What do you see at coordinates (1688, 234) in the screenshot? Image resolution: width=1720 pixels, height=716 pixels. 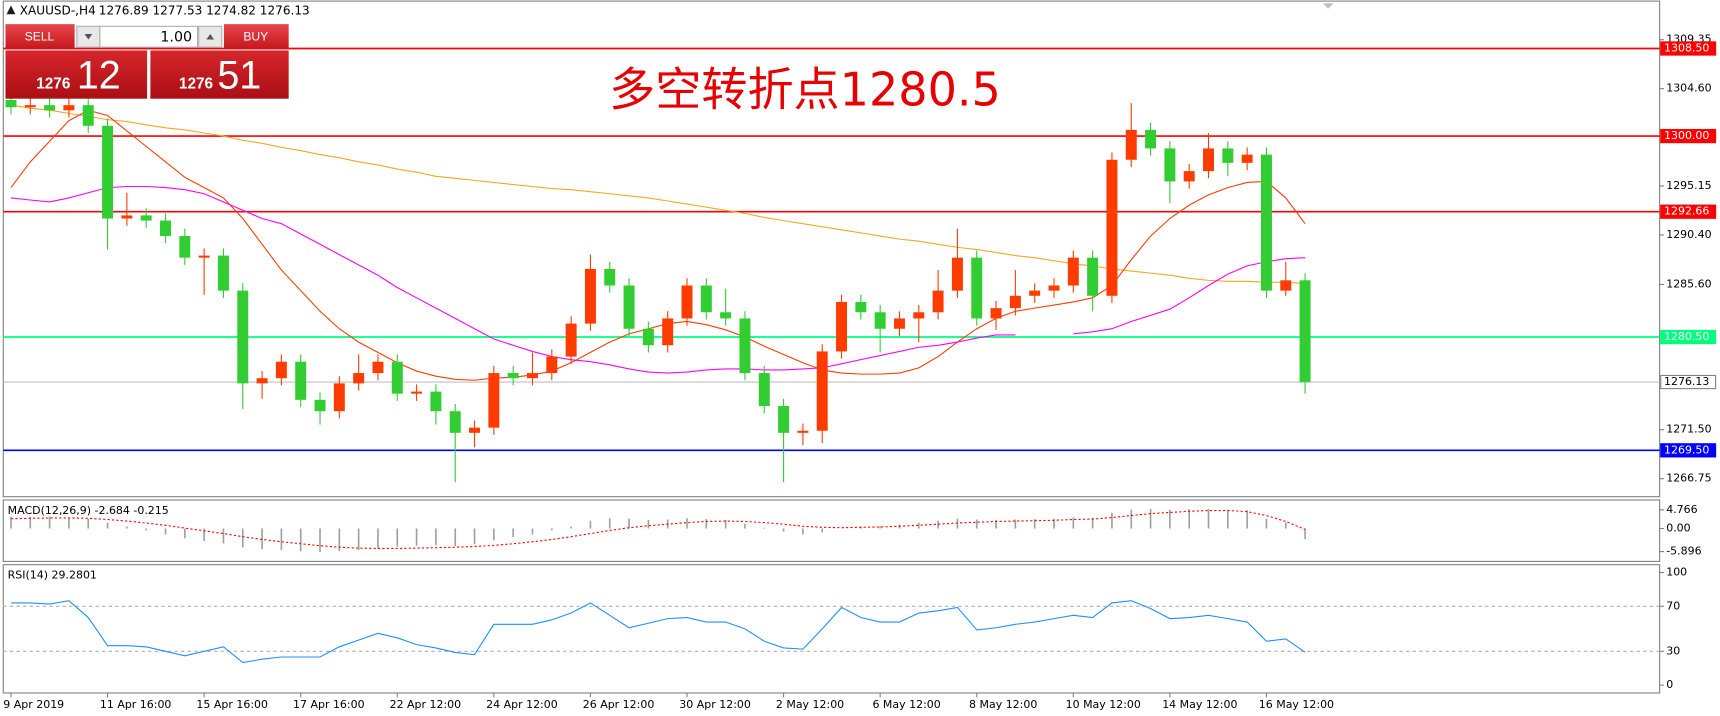 I see `y-tick-label: 1290.40` at bounding box center [1688, 234].